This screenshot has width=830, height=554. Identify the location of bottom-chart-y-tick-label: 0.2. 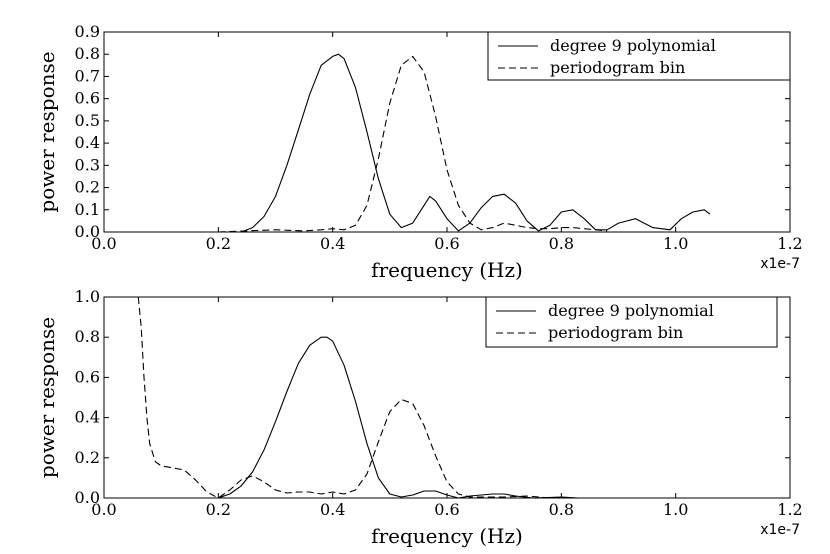
(87, 457).